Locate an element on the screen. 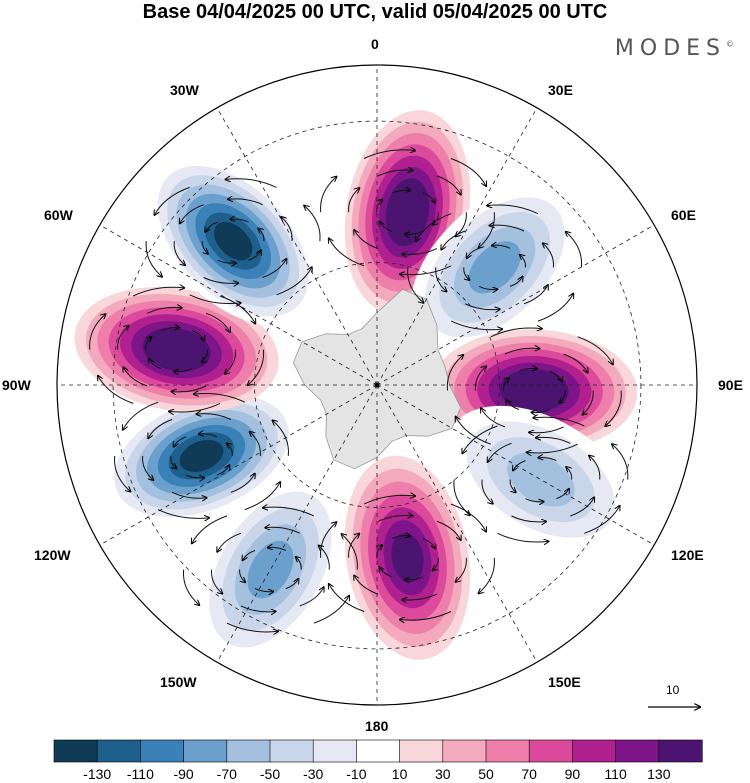 Image resolution: width=750 pixels, height=783 pixels. colorbar-tick-label: -50 is located at coordinates (270, 774).